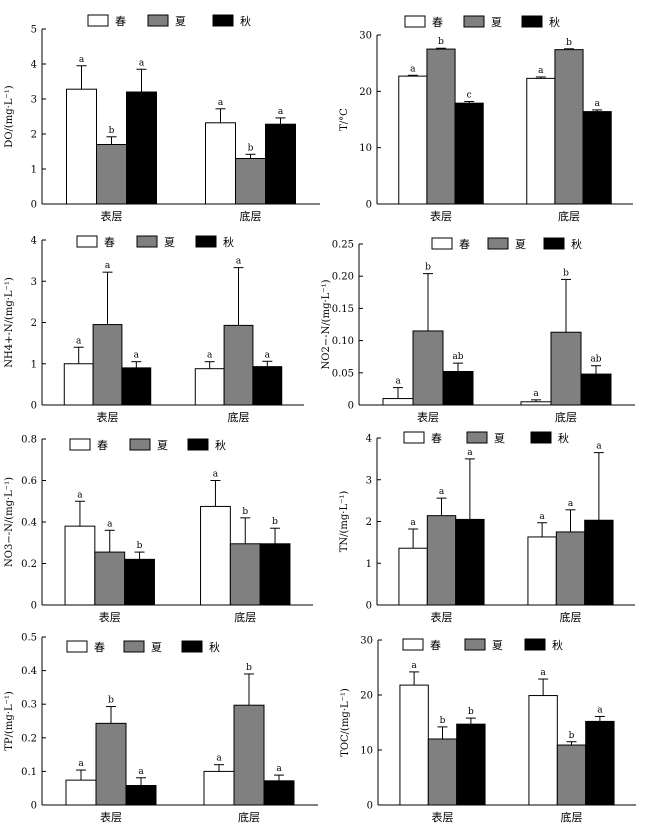 This screenshot has width=670, height=836. Describe the element at coordinates (9, 116) in the screenshot. I see `y-axis-label: DO/(mg·L⁻¹)` at that location.